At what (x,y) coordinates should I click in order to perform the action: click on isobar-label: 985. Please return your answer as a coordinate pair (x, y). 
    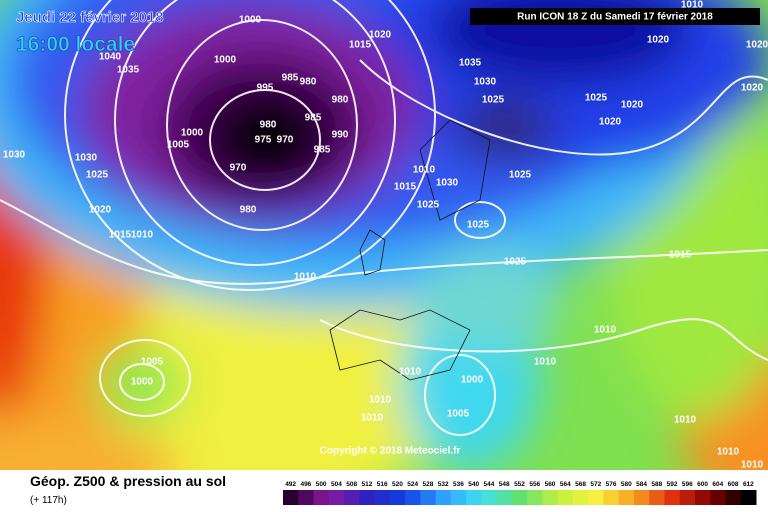
    Looking at the image, I should click on (290, 78).